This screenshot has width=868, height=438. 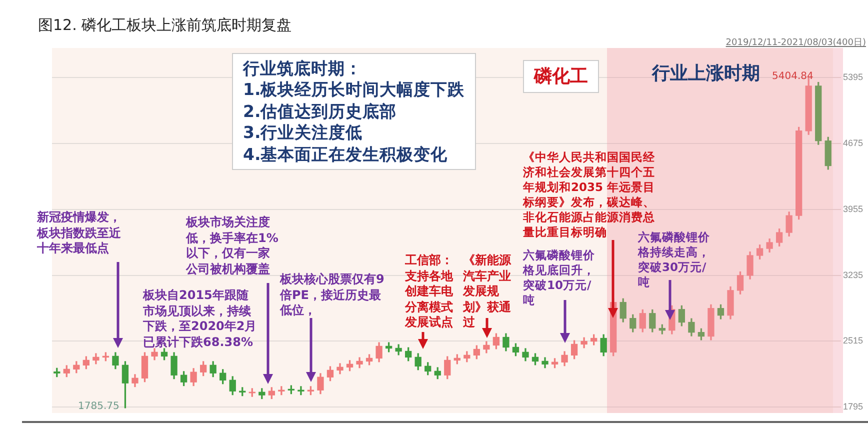 I want to click on annotation: 5404.84, so click(x=793, y=76).